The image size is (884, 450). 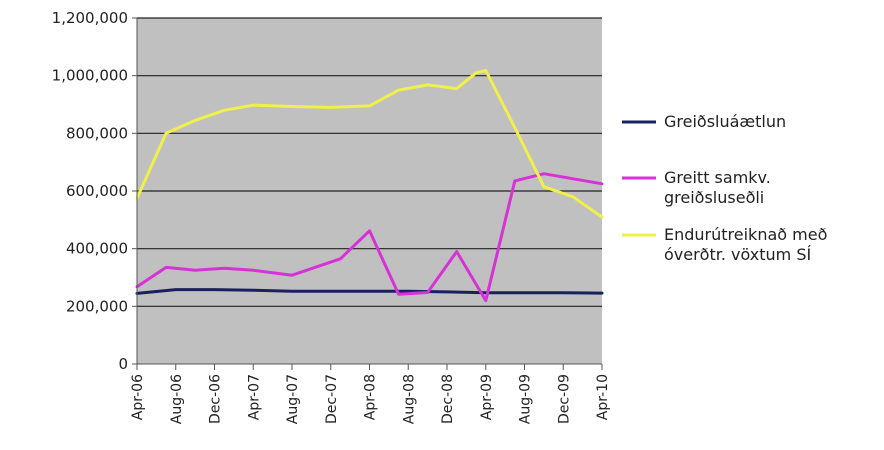 What do you see at coordinates (409, 399) in the screenshot?
I see `x-tick-label: Aug-08` at bounding box center [409, 399].